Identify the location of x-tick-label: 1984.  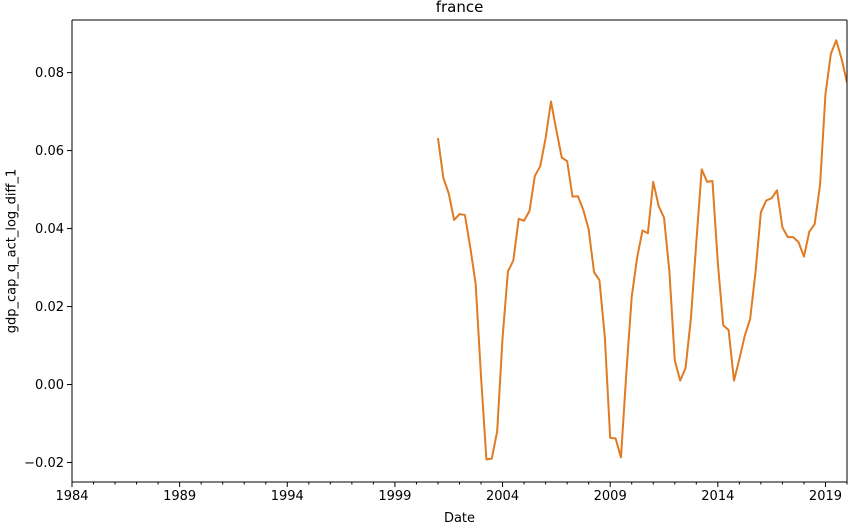
(71, 496).